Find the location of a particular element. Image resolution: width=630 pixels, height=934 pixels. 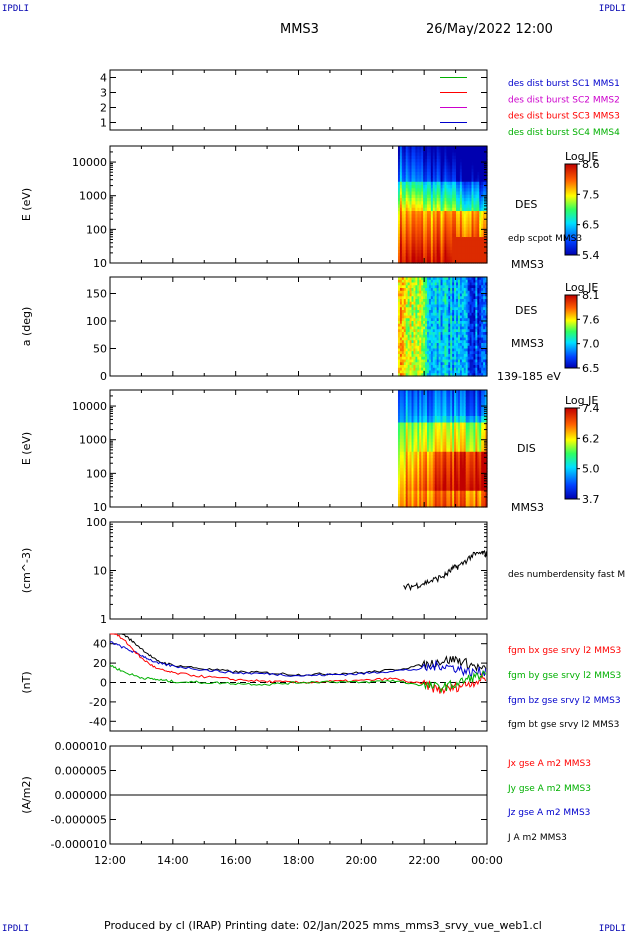

legend-entry: des dist burst SC4 MMS4 is located at coordinates (564, 133).